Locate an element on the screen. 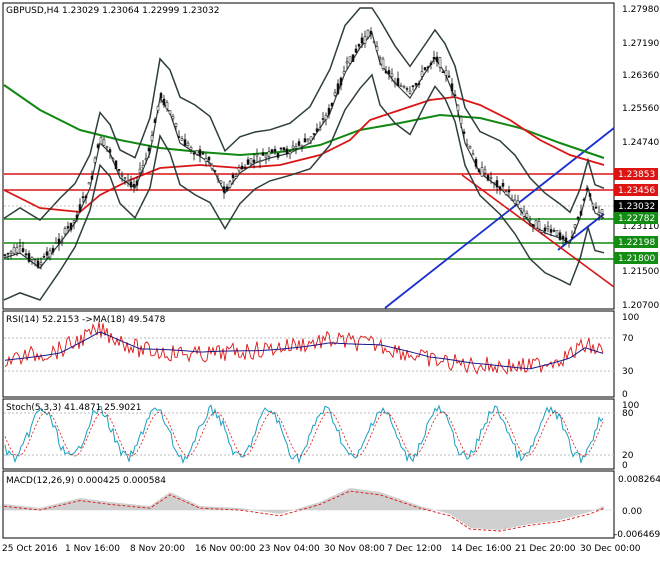 This screenshot has height=564, width=660. stoch-layer is located at coordinates (309, 434).